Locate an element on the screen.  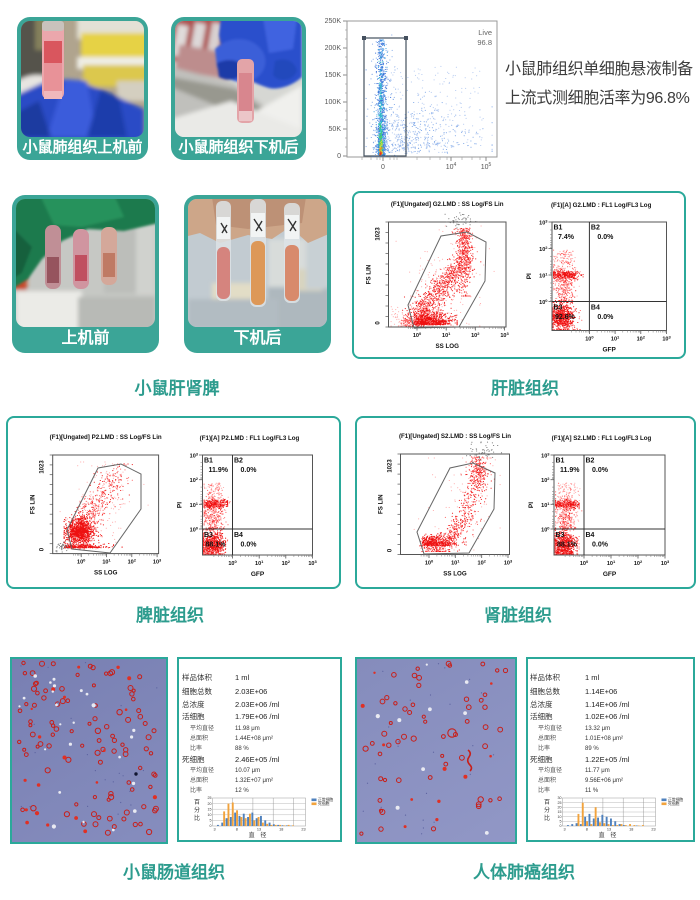
svg-text: 150K is located at coordinates (333, 75).